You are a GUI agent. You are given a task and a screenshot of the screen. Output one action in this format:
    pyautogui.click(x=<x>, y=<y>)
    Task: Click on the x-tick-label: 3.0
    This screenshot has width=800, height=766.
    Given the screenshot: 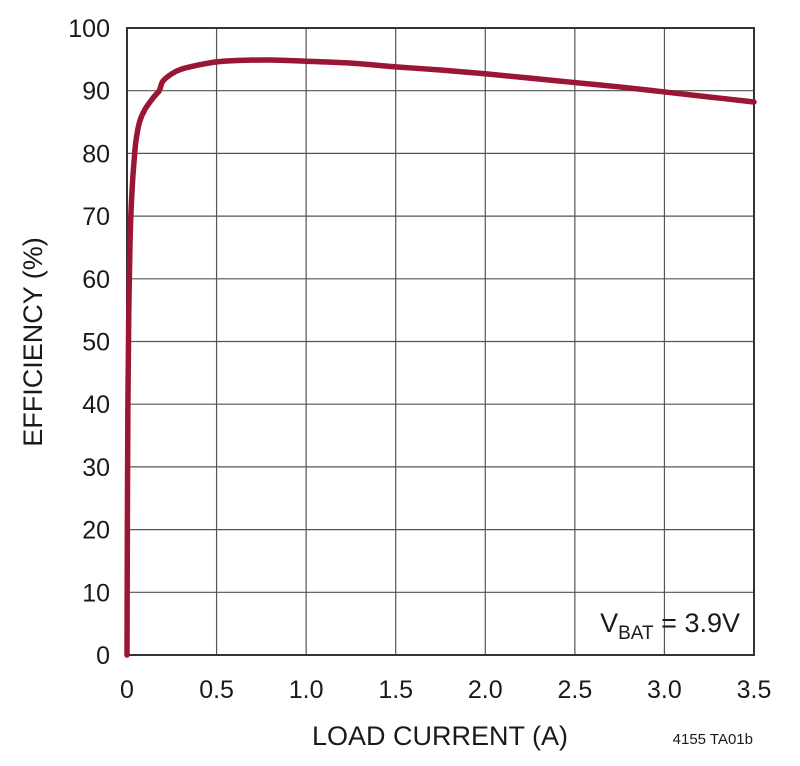 What is the action you would take?
    pyautogui.click(x=664, y=690)
    